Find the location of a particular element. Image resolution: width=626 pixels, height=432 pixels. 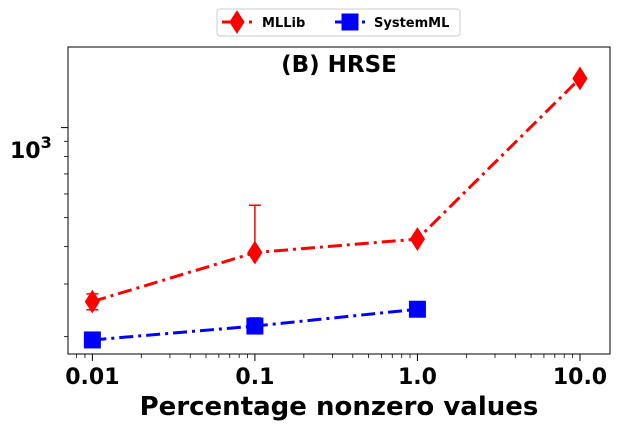

legend-label: MLLib is located at coordinates (283, 23).